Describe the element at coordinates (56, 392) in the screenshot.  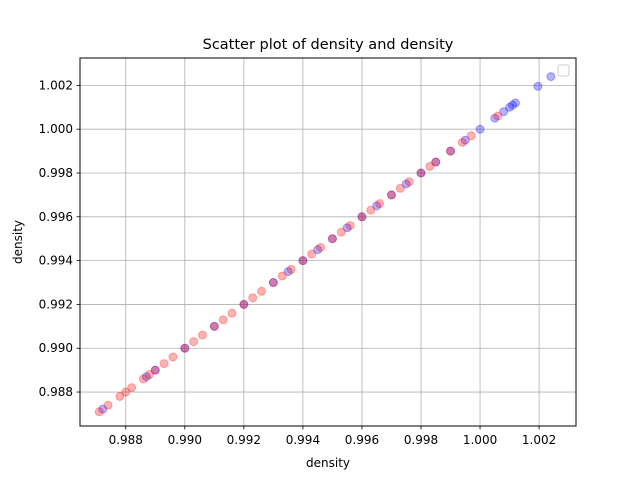
I see `y-tick-label: 0.988` at that location.